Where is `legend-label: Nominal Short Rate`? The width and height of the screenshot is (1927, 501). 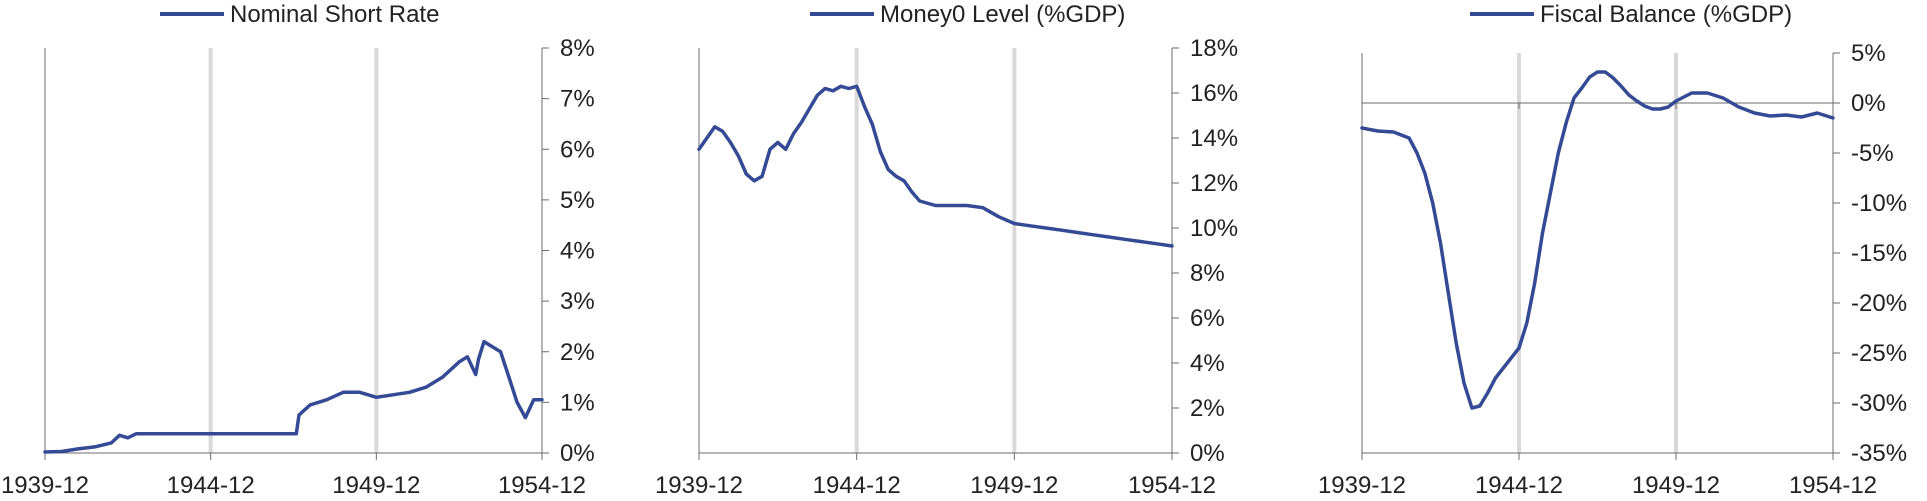
legend-label: Nominal Short Rate is located at coordinates (334, 14).